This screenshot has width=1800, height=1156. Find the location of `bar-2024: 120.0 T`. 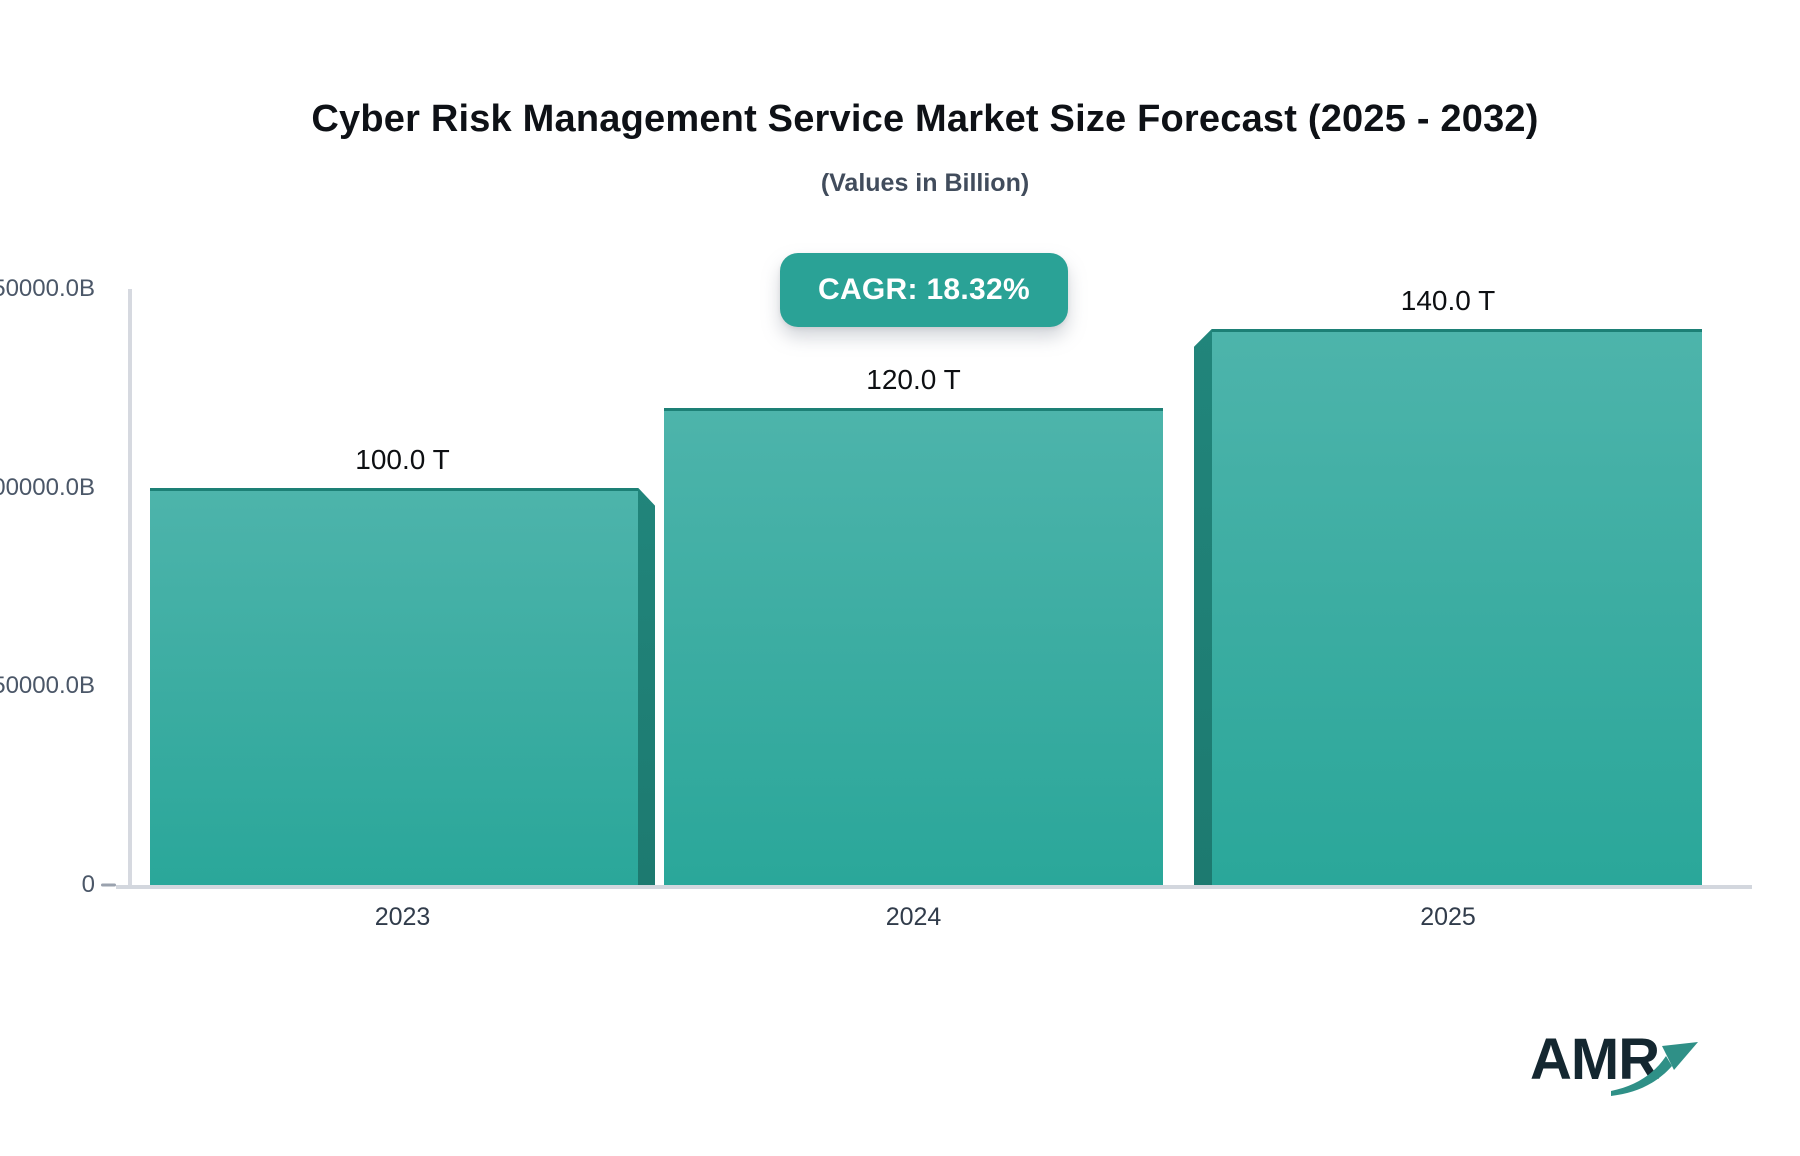

bar-2024: 120.0 T is located at coordinates (913, 624).